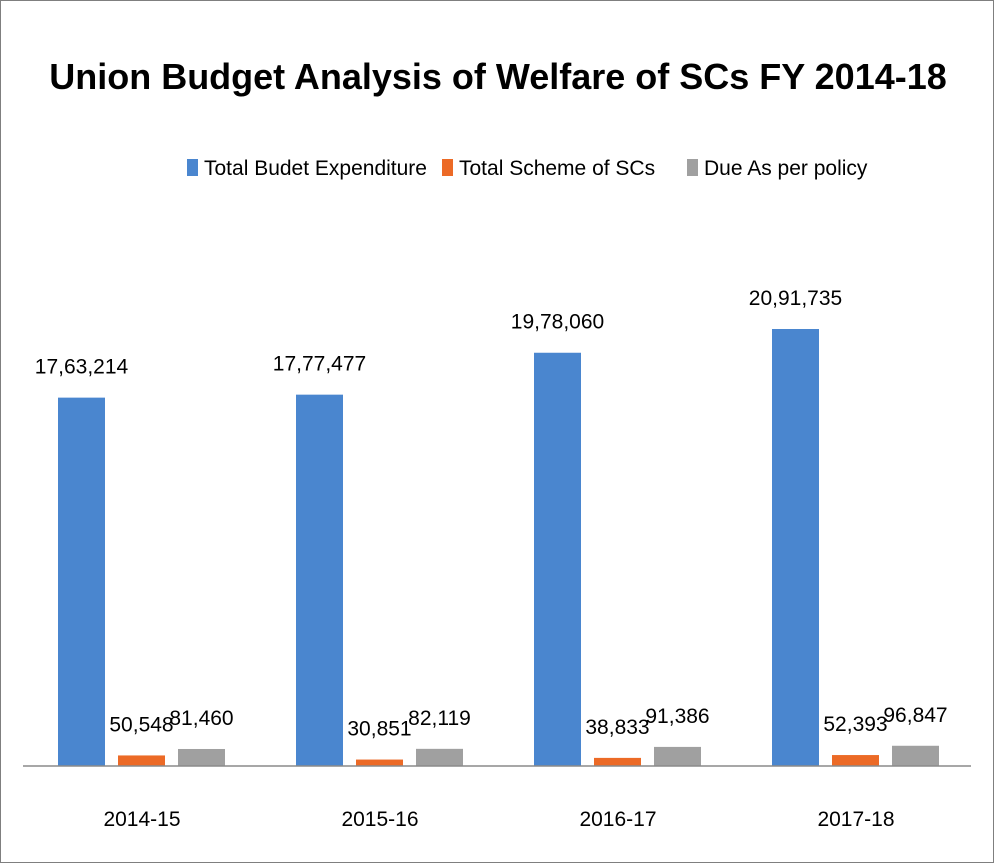  I want to click on legend-item: Total Scheme of SCs, so click(548, 168).